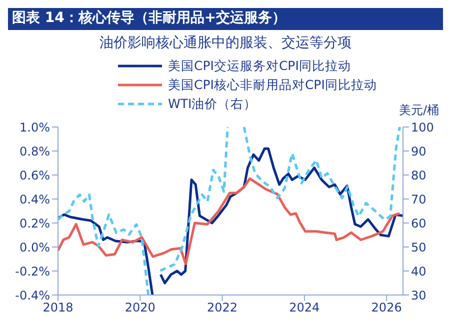 The image size is (451, 325). Describe the element at coordinates (418, 223) in the screenshot. I see `y2-tick-label: 60` at that location.